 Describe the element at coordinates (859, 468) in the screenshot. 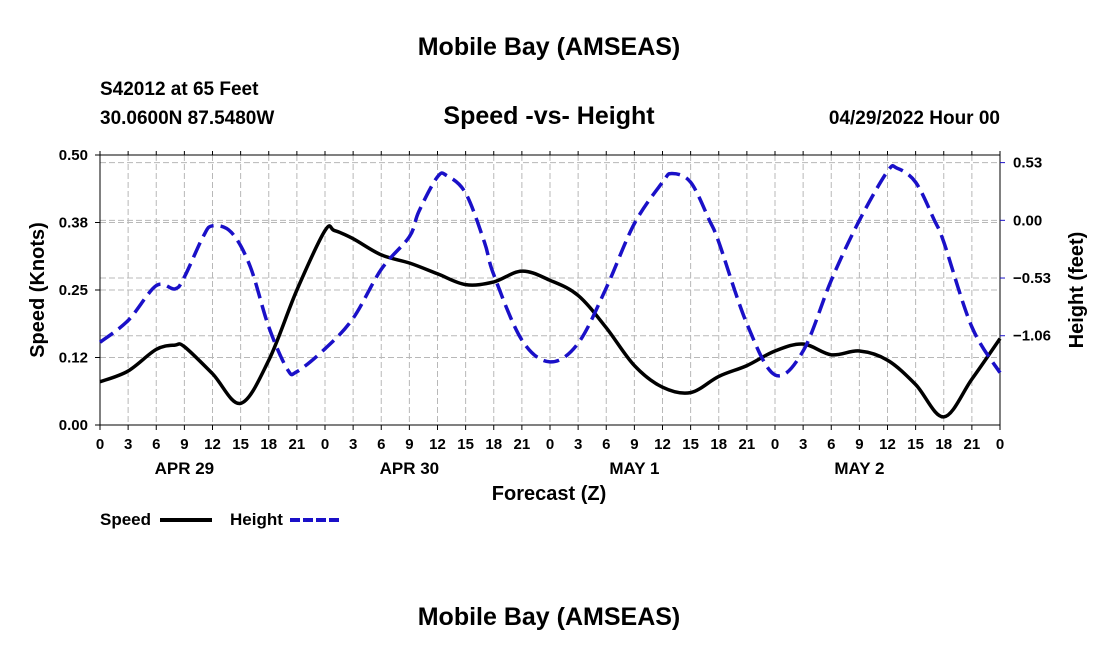

I see `date-label: MAY 2` at that location.